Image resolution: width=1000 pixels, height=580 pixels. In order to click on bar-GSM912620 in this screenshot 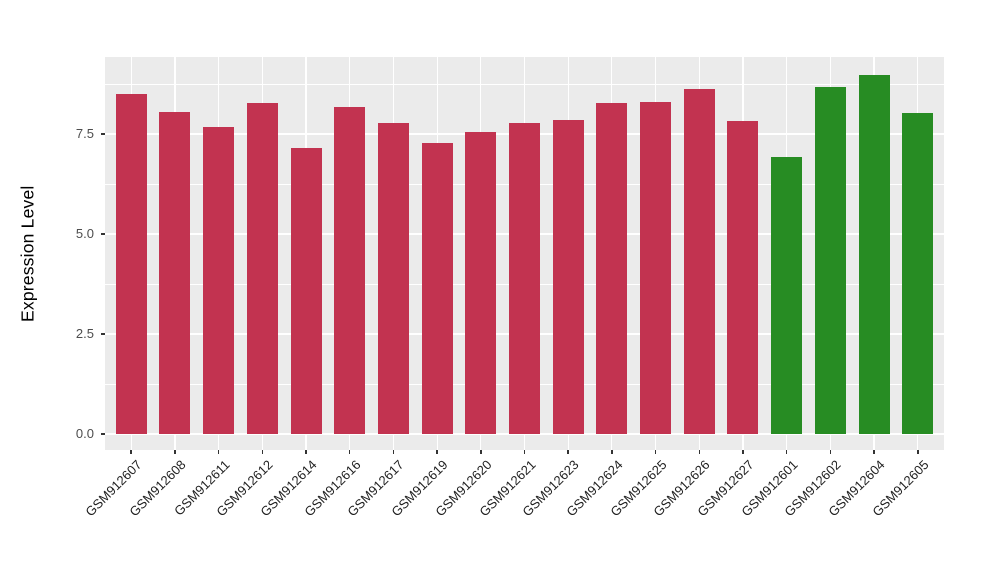, I will do `click(481, 283)`.